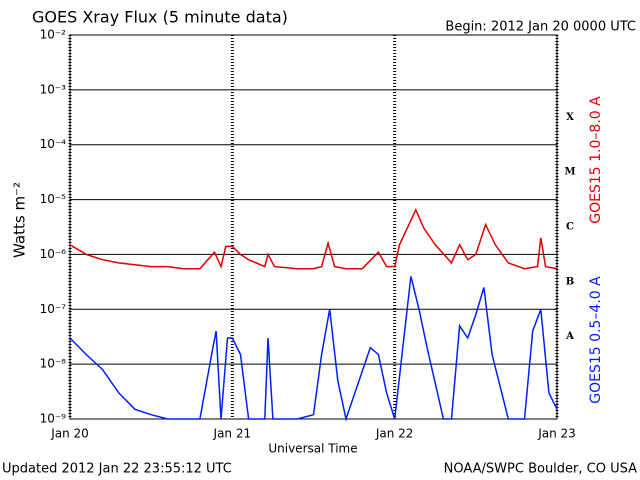 This screenshot has height=480, width=640. Describe the element at coordinates (53, 364) in the screenshot. I see `y-tick-label: 10⁻⁸` at that location.